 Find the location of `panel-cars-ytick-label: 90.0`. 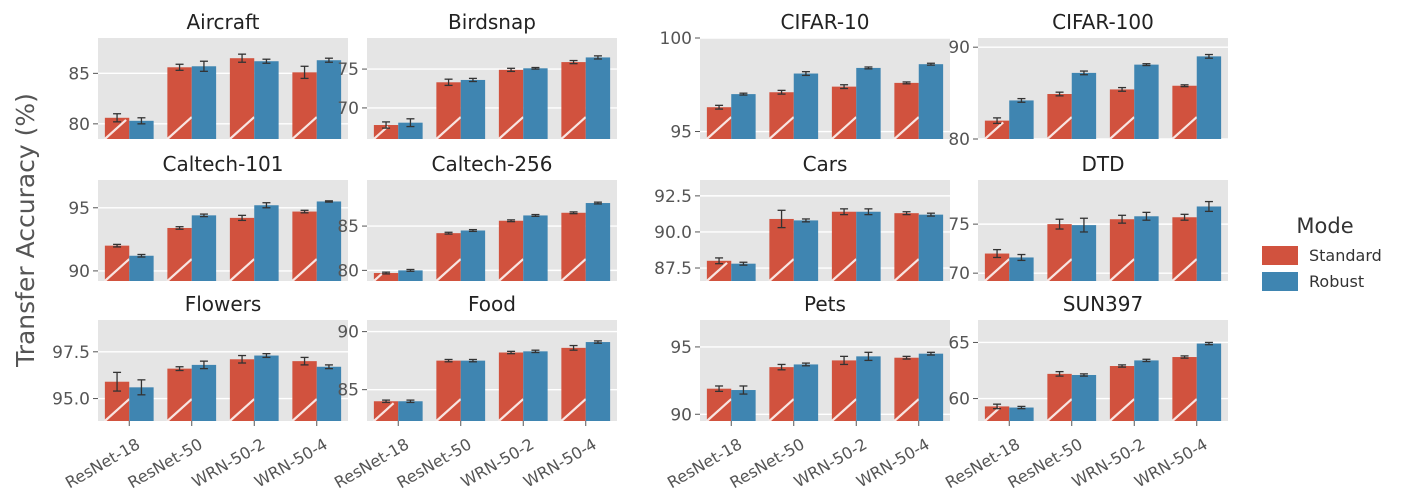

panel-cars-ytick-label: 90.0 is located at coordinates (673, 233).